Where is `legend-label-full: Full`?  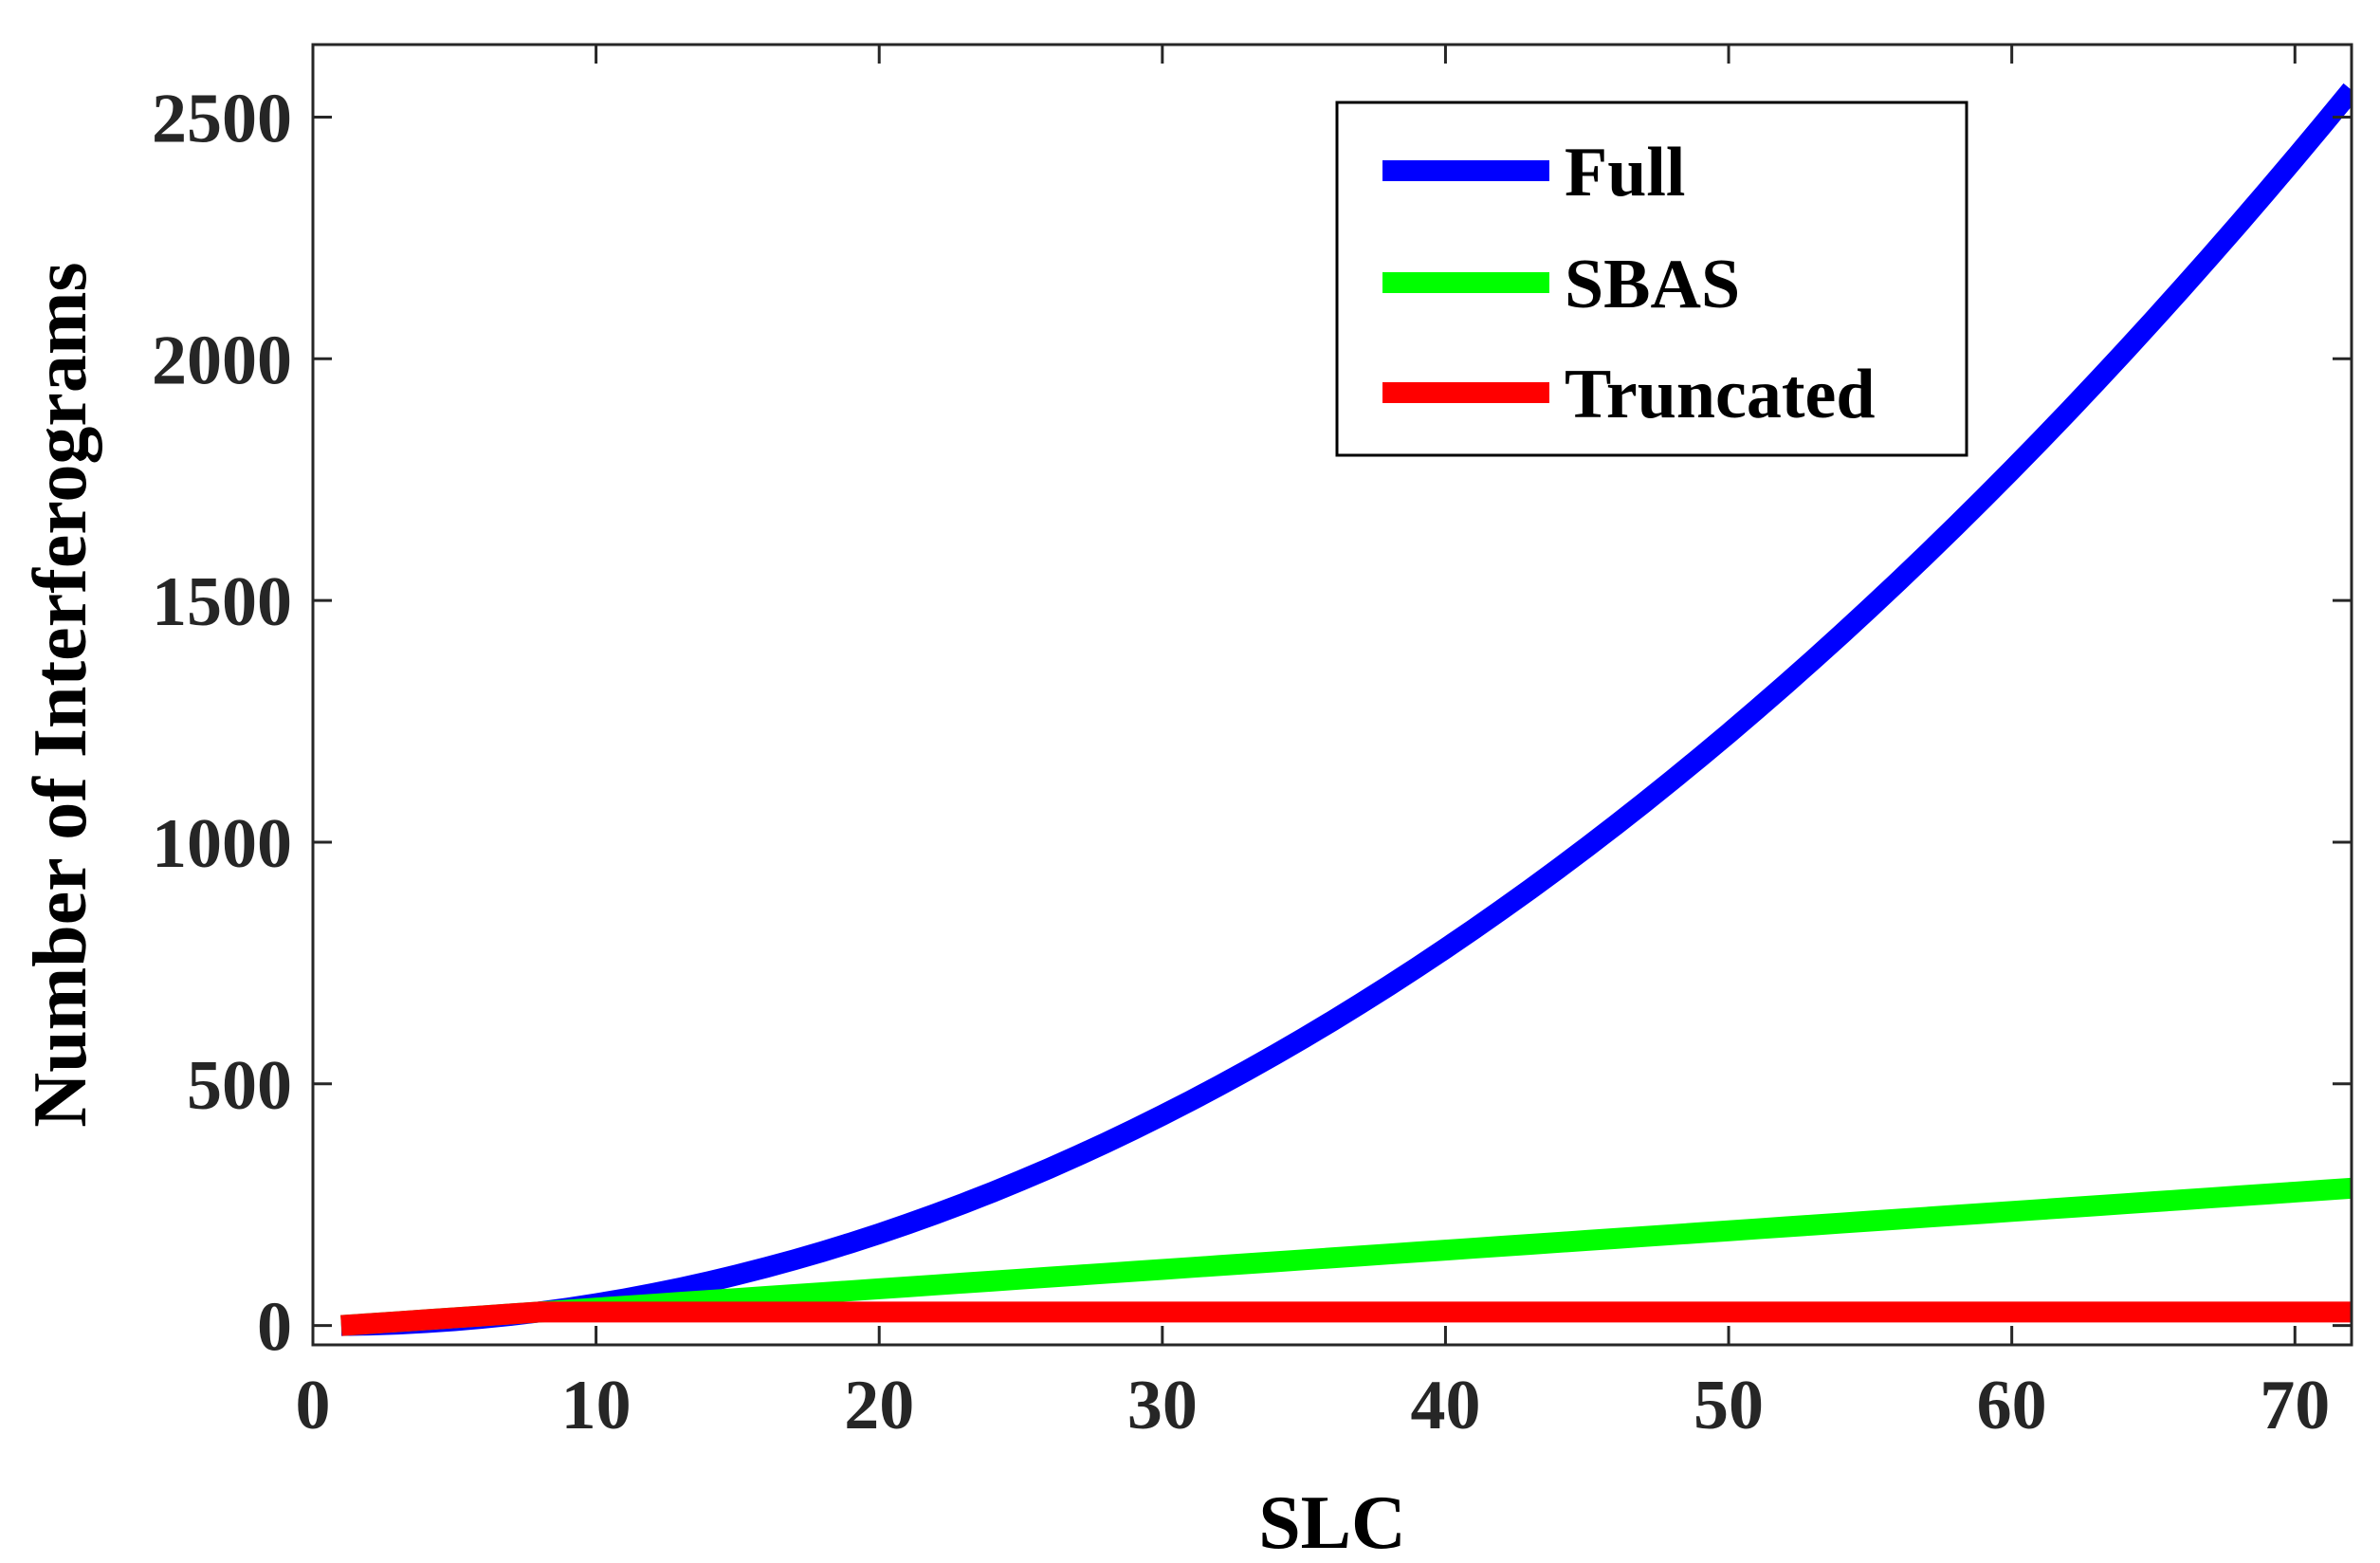
legend-label-full: Full is located at coordinates (1625, 172).